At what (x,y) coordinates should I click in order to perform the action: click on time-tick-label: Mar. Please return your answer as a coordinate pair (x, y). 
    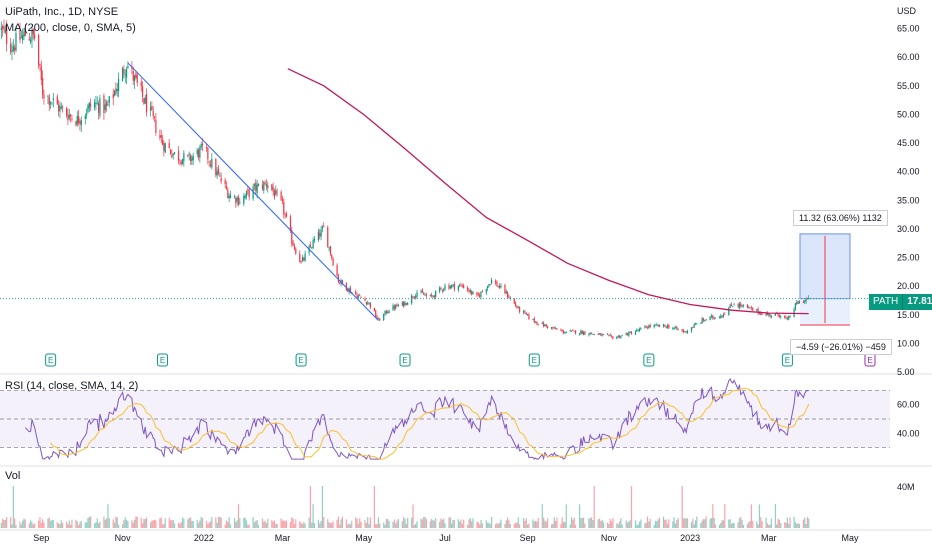
    Looking at the image, I should click on (769, 538).